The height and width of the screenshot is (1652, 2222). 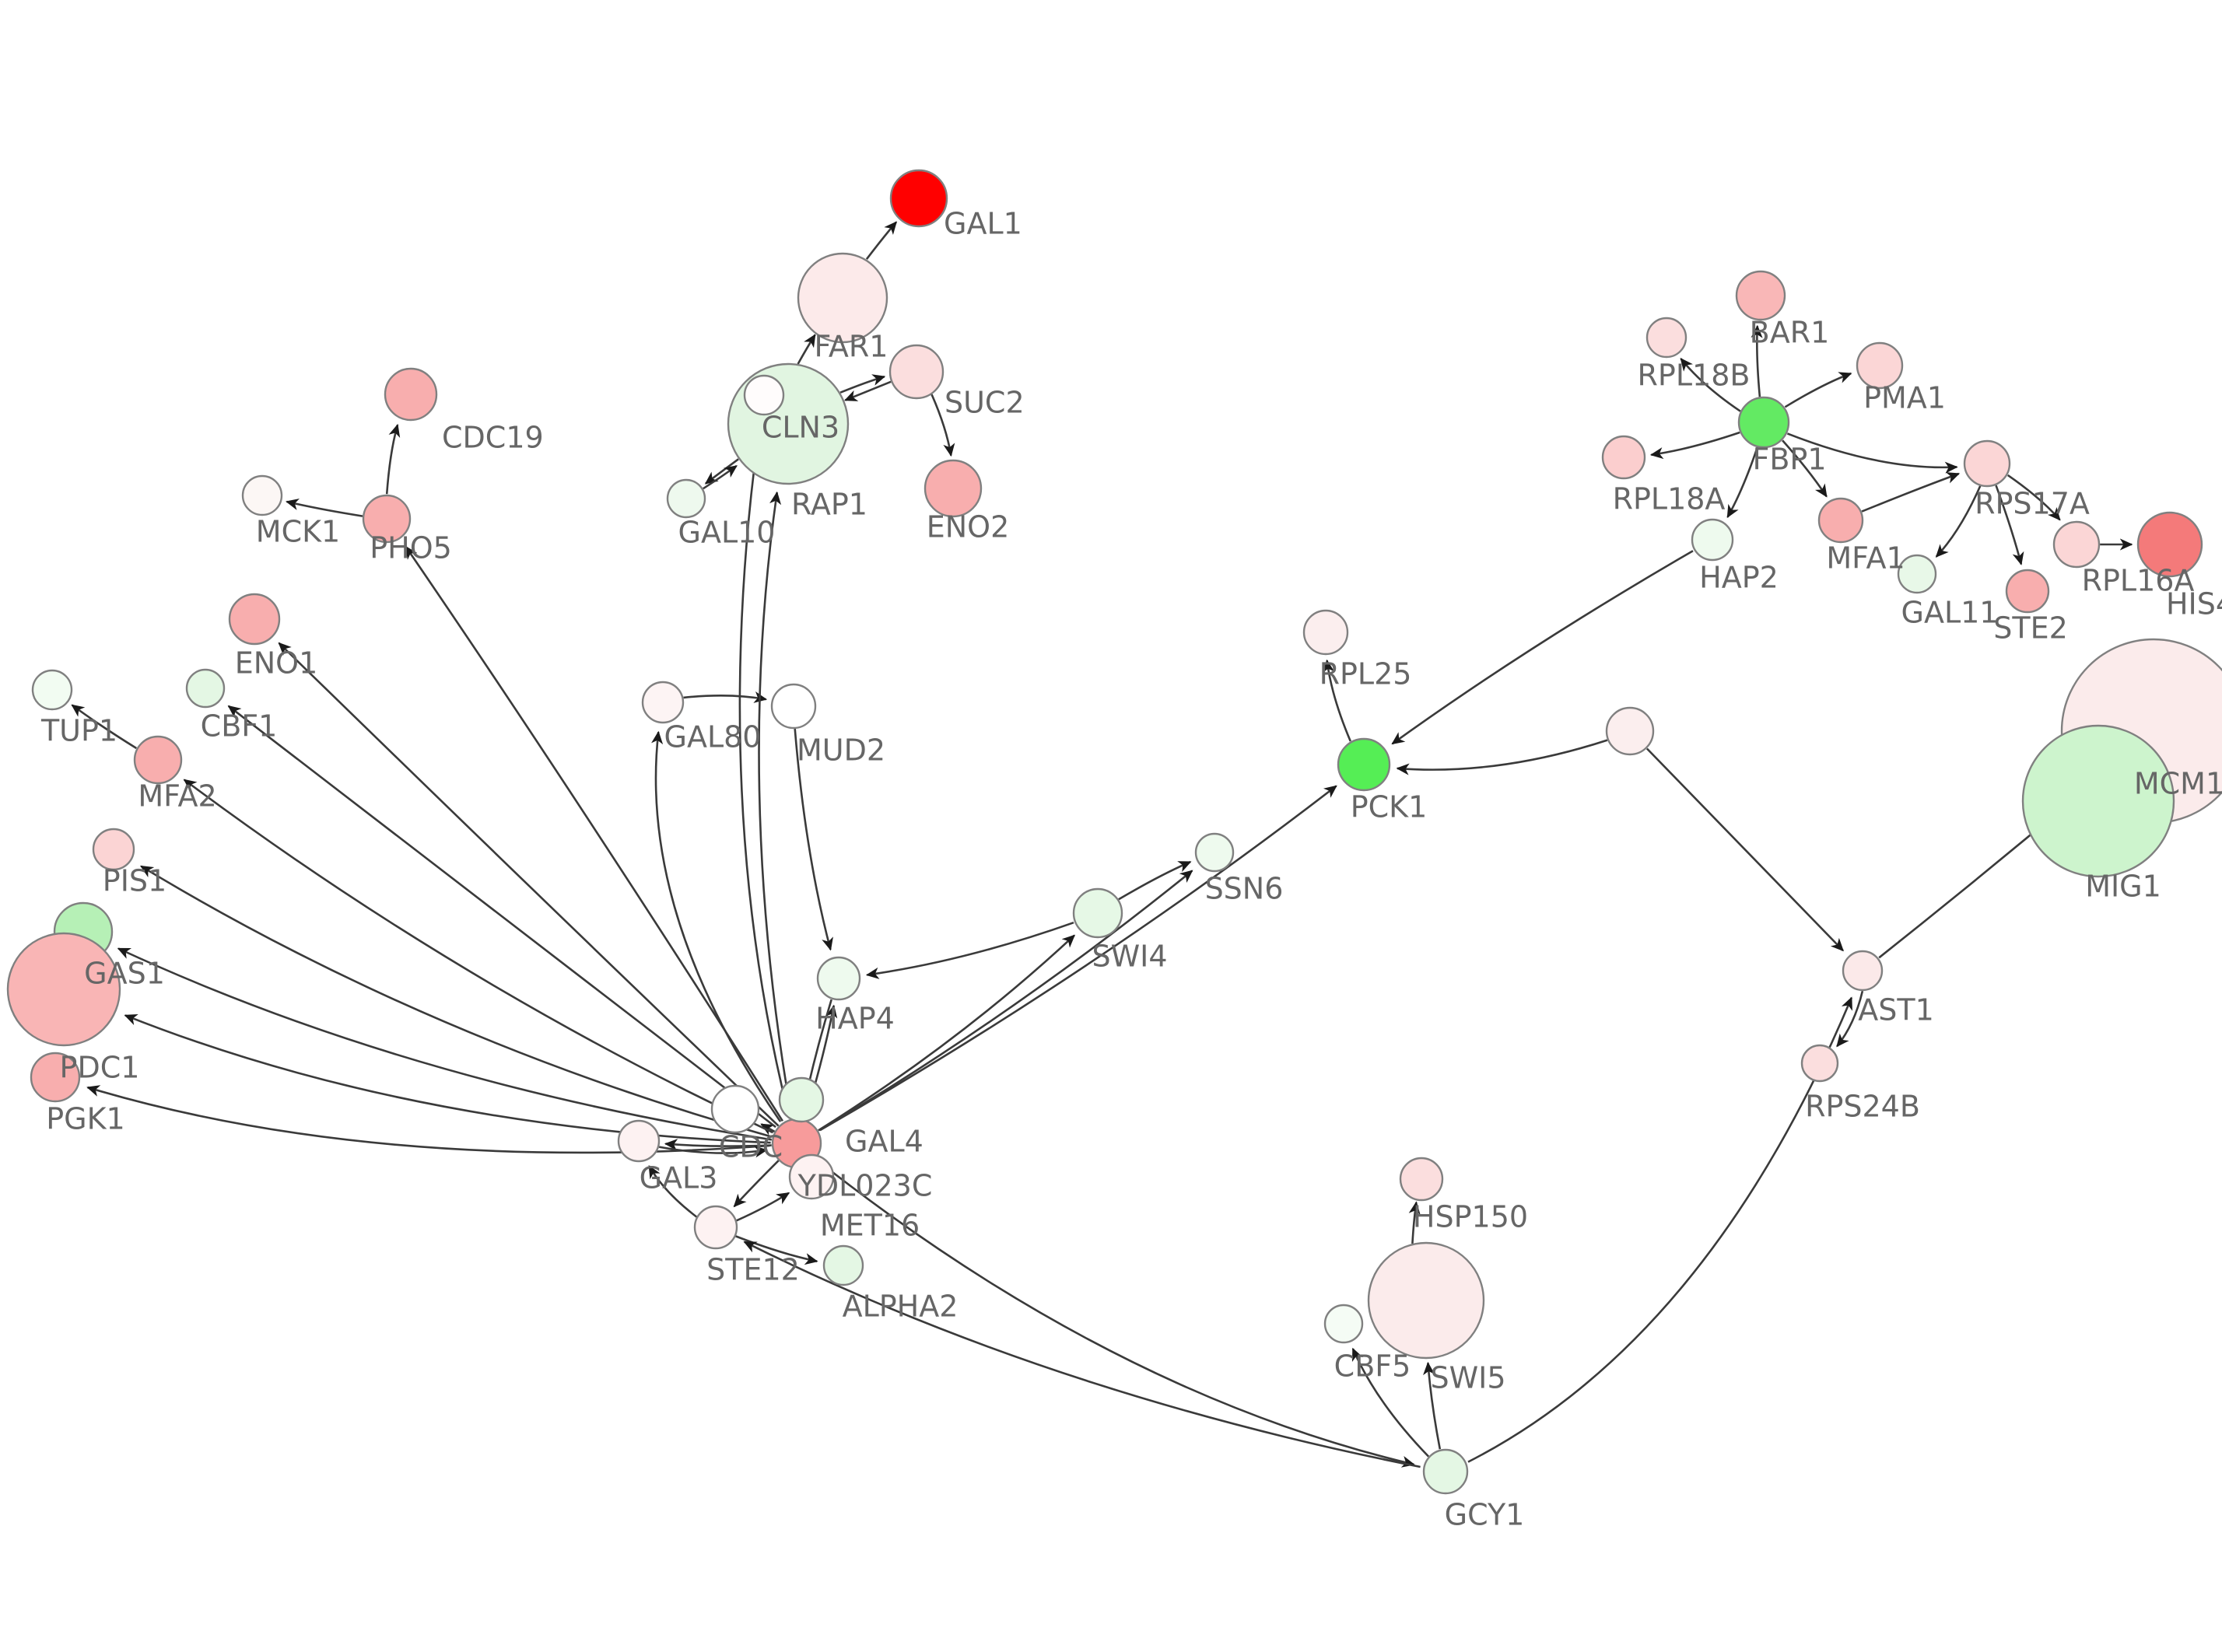 I want to click on node-gcy1, so click(x=1445, y=1472).